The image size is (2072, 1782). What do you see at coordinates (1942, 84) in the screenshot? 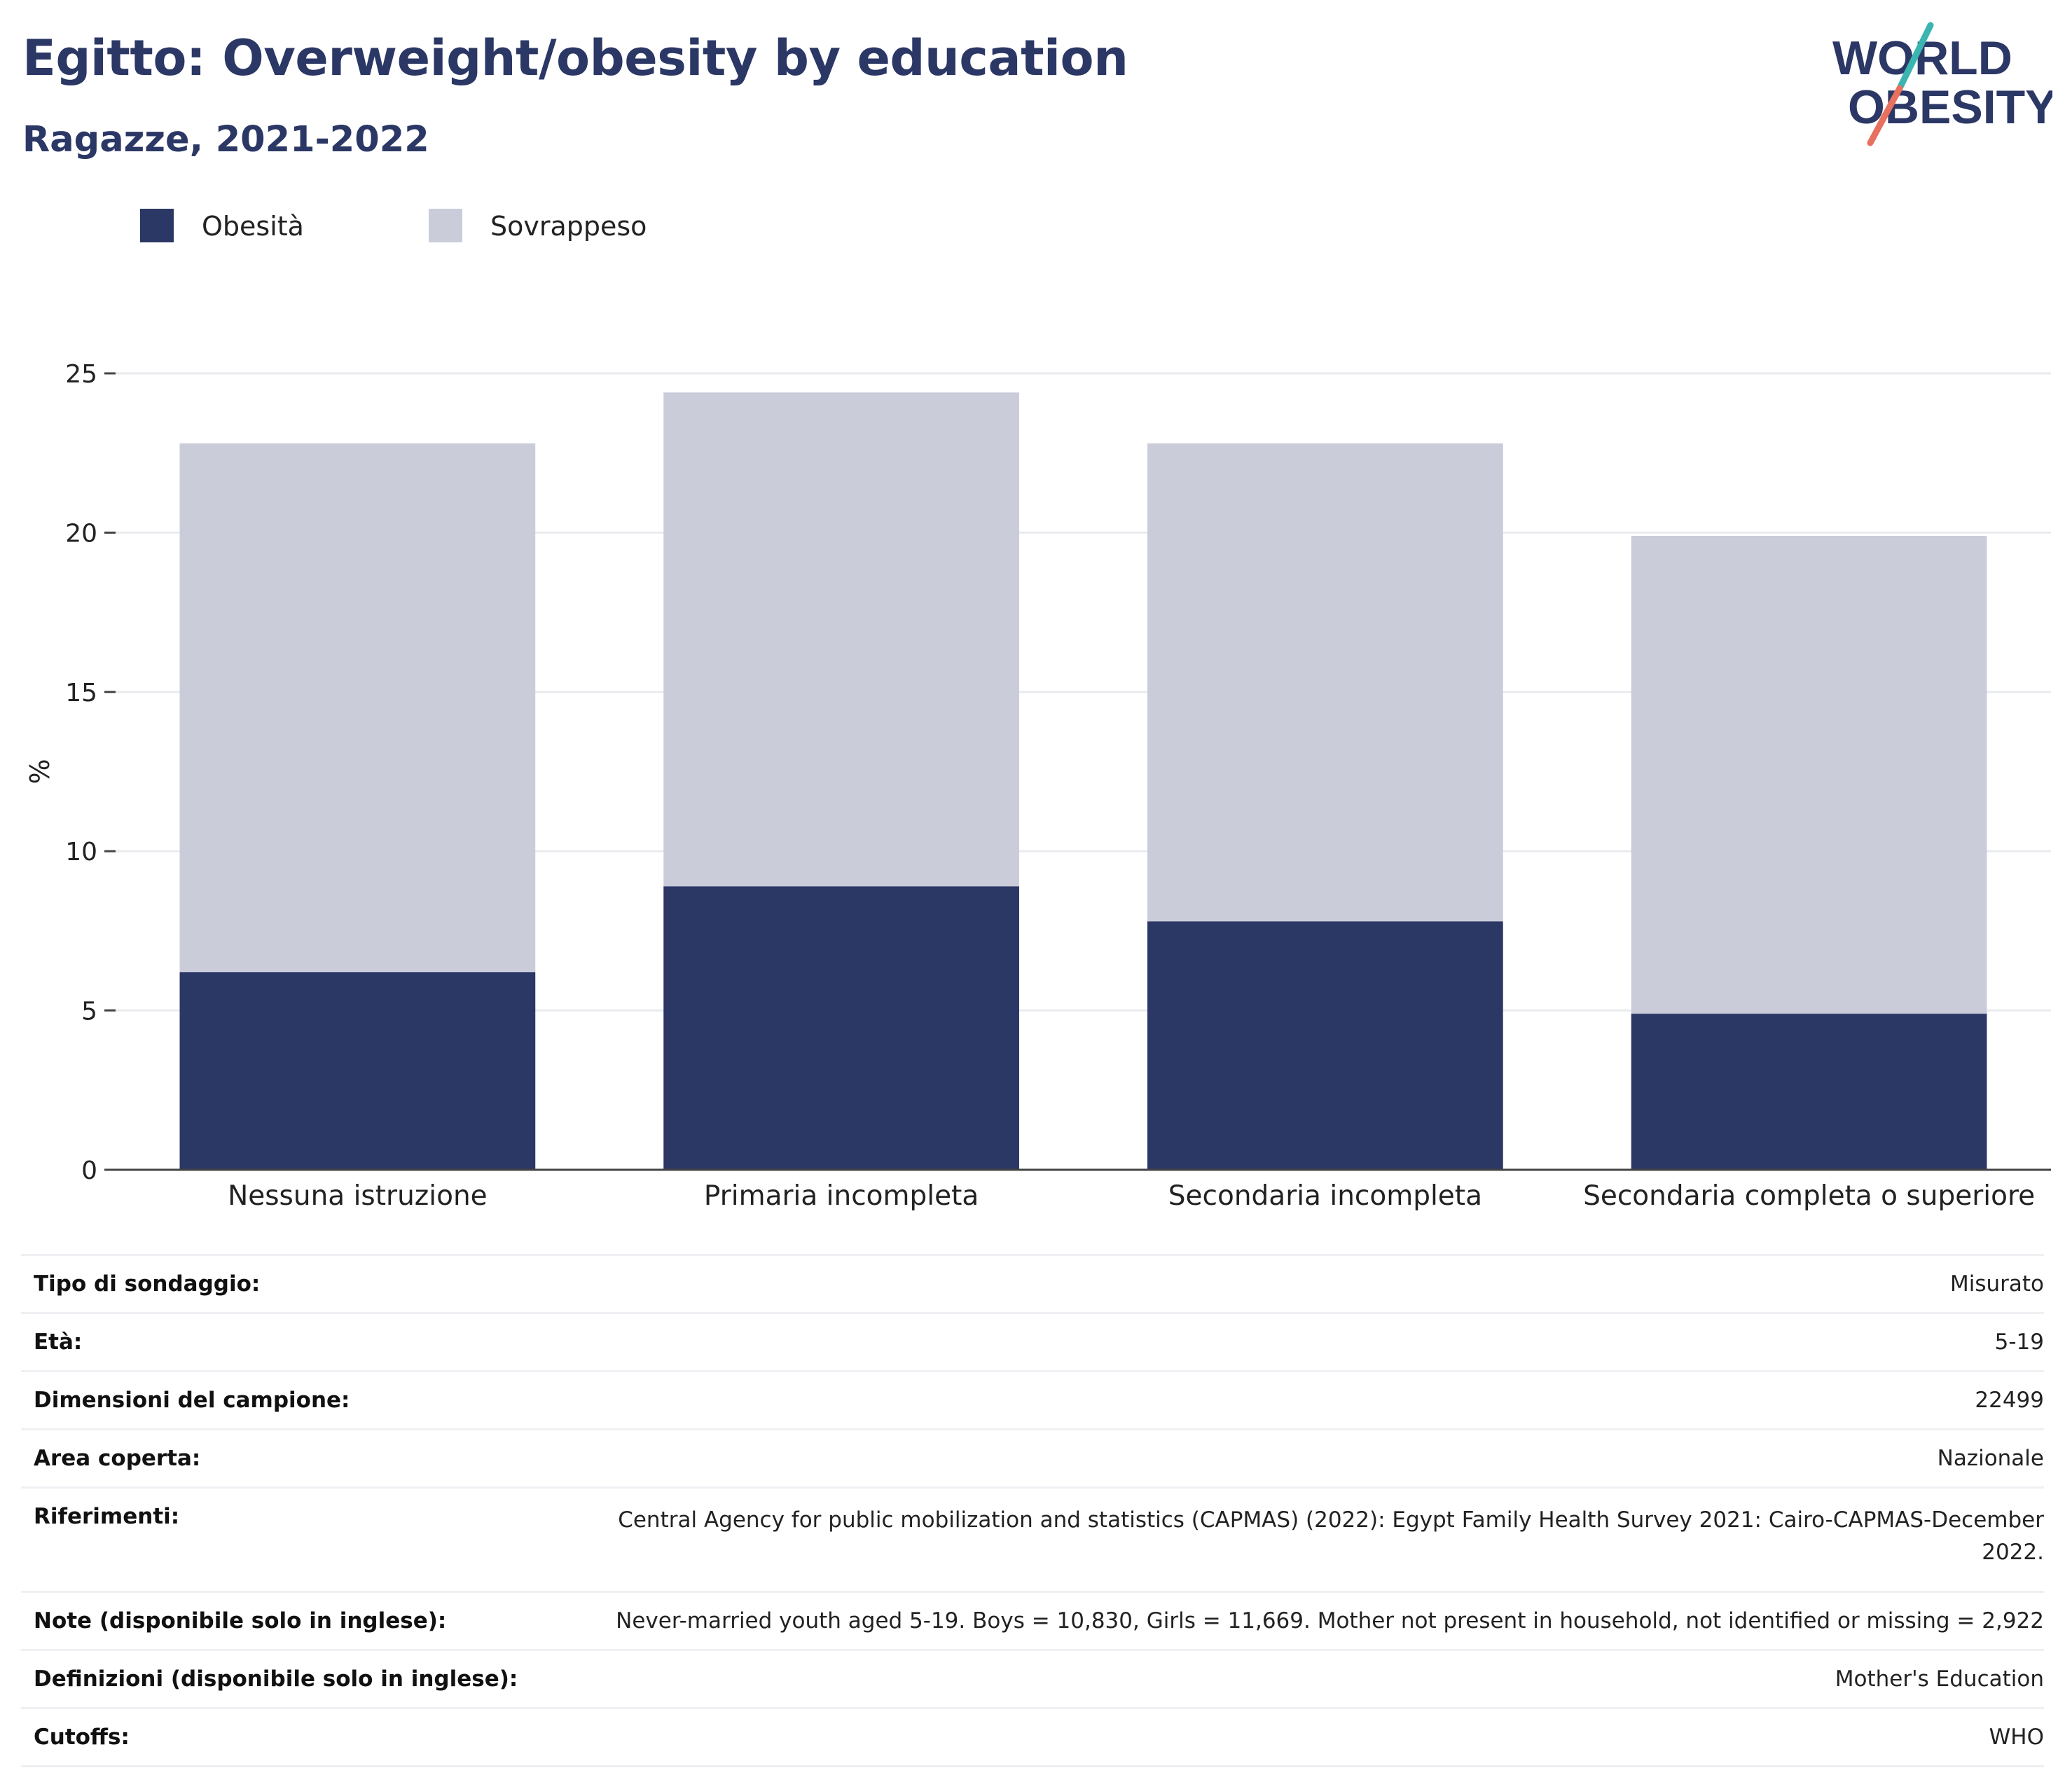
I see `world-obesity-logo: WORLD OBESITY` at bounding box center [1942, 84].